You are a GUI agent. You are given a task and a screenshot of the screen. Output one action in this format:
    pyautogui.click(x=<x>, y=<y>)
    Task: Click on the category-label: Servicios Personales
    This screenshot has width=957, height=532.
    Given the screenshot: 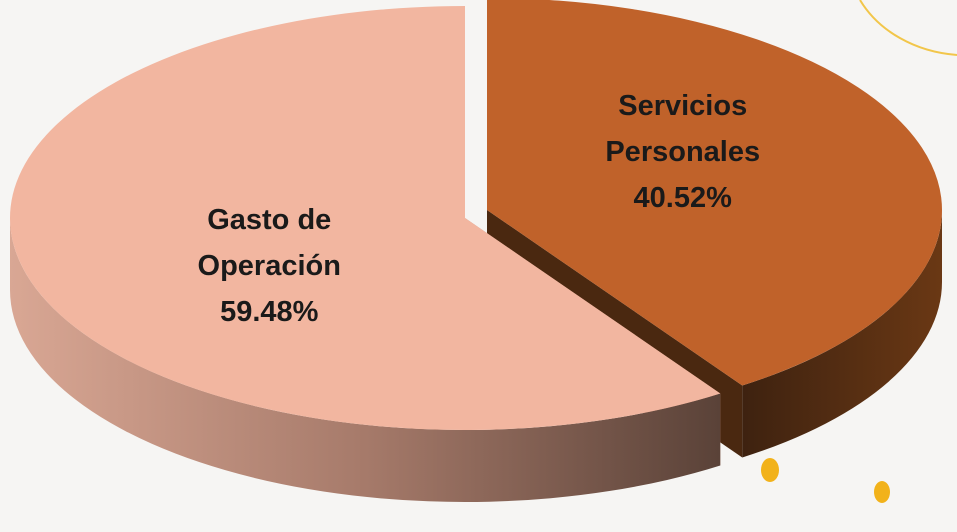 What is the action you would take?
    pyautogui.click(x=683, y=129)
    